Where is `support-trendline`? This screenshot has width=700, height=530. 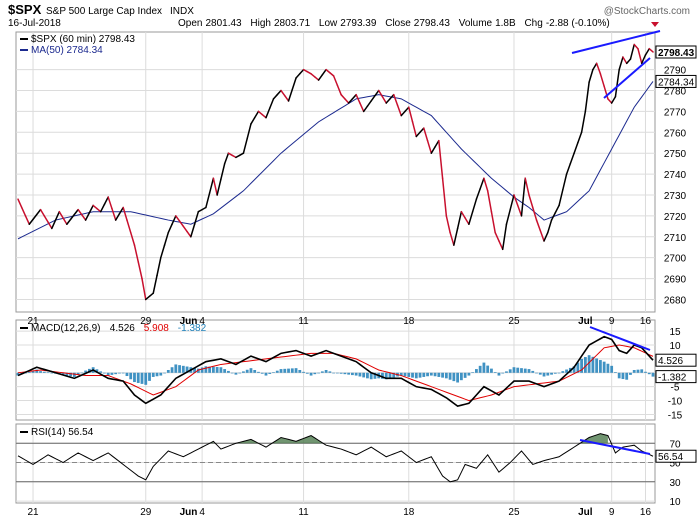
support-trendline is located at coordinates (627, 78).